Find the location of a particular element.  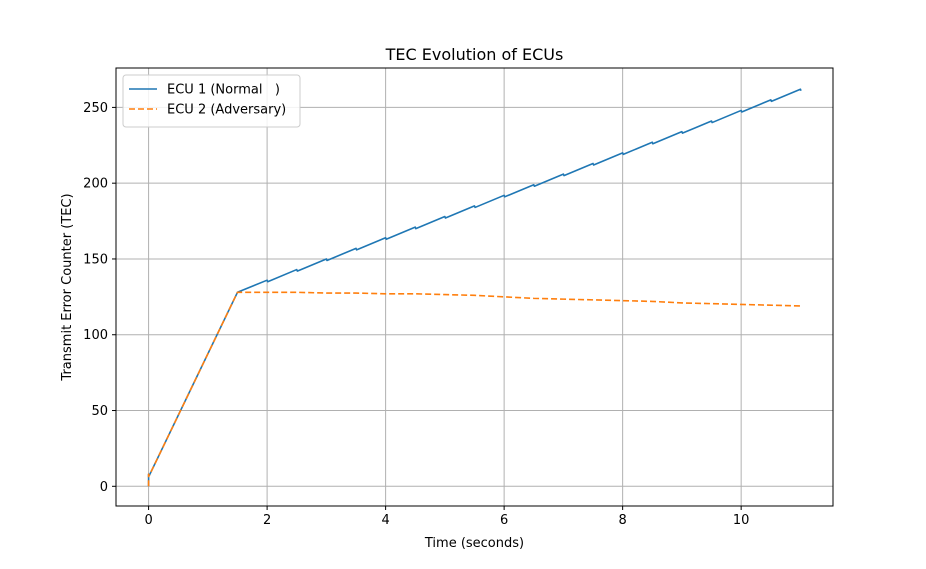

x-tick-label: 2 is located at coordinates (267, 520).